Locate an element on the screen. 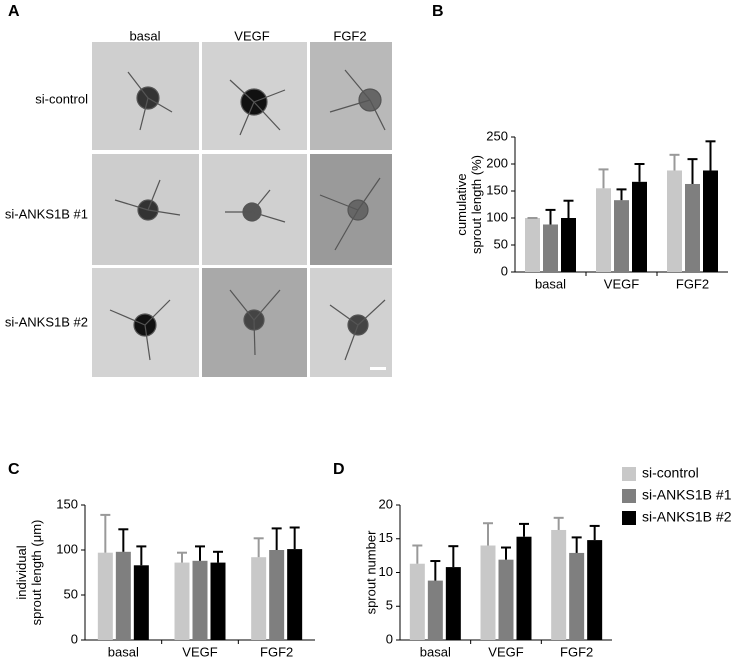 This screenshot has width=744, height=658. y-tick-label: 15 is located at coordinates (386, 537).